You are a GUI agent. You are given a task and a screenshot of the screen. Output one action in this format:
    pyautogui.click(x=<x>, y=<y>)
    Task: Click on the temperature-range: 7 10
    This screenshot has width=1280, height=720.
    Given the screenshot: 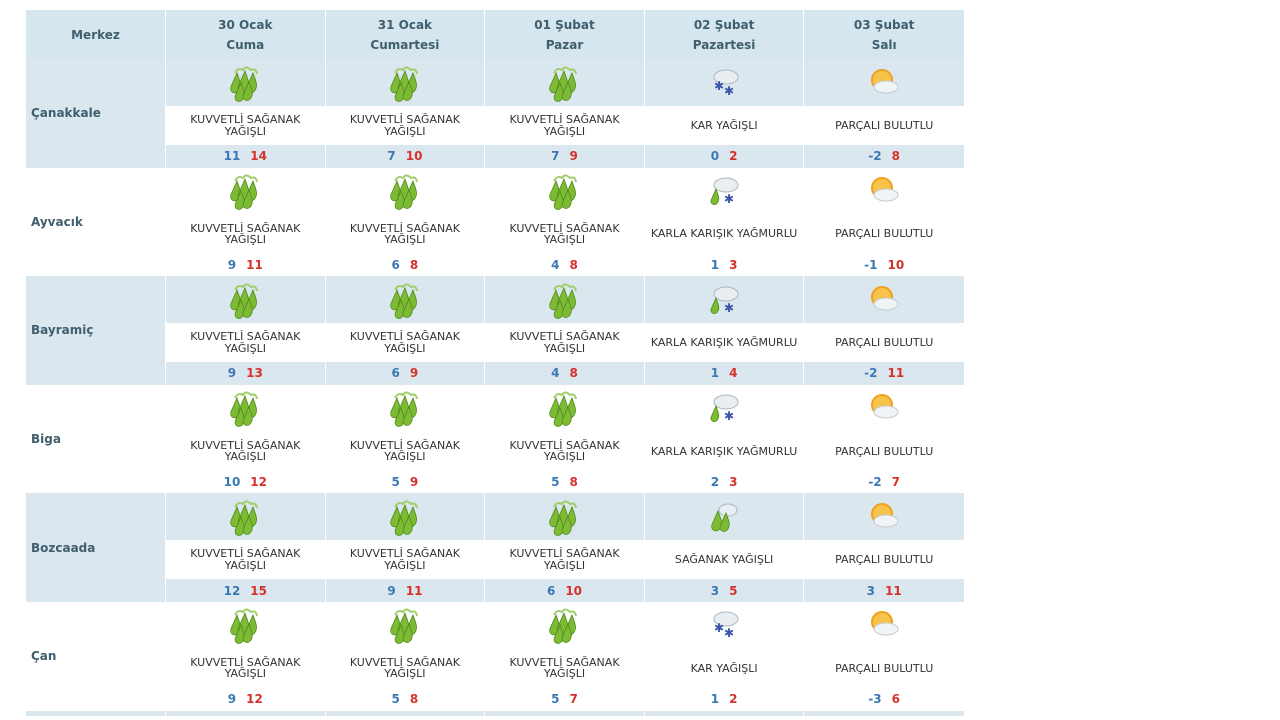 What is the action you would take?
    pyautogui.click(x=405, y=156)
    